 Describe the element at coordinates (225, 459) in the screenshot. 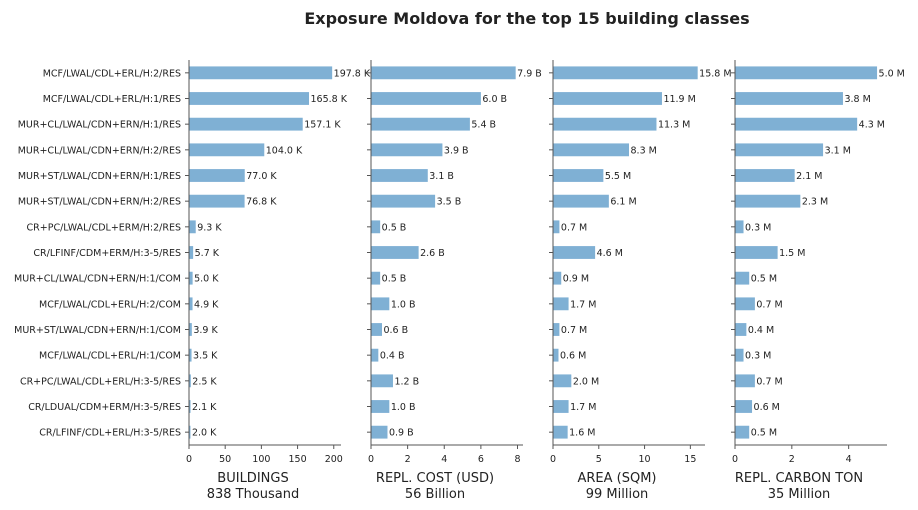

I see `x-tick-label: 50` at that location.